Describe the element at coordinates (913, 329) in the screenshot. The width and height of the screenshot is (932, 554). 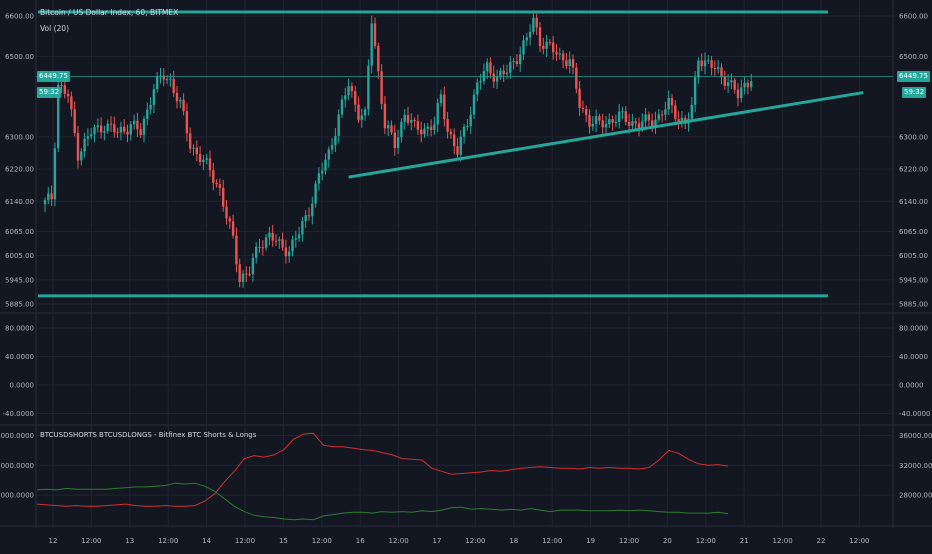
I see `volume-tick-label-right: 80.0000` at that location.